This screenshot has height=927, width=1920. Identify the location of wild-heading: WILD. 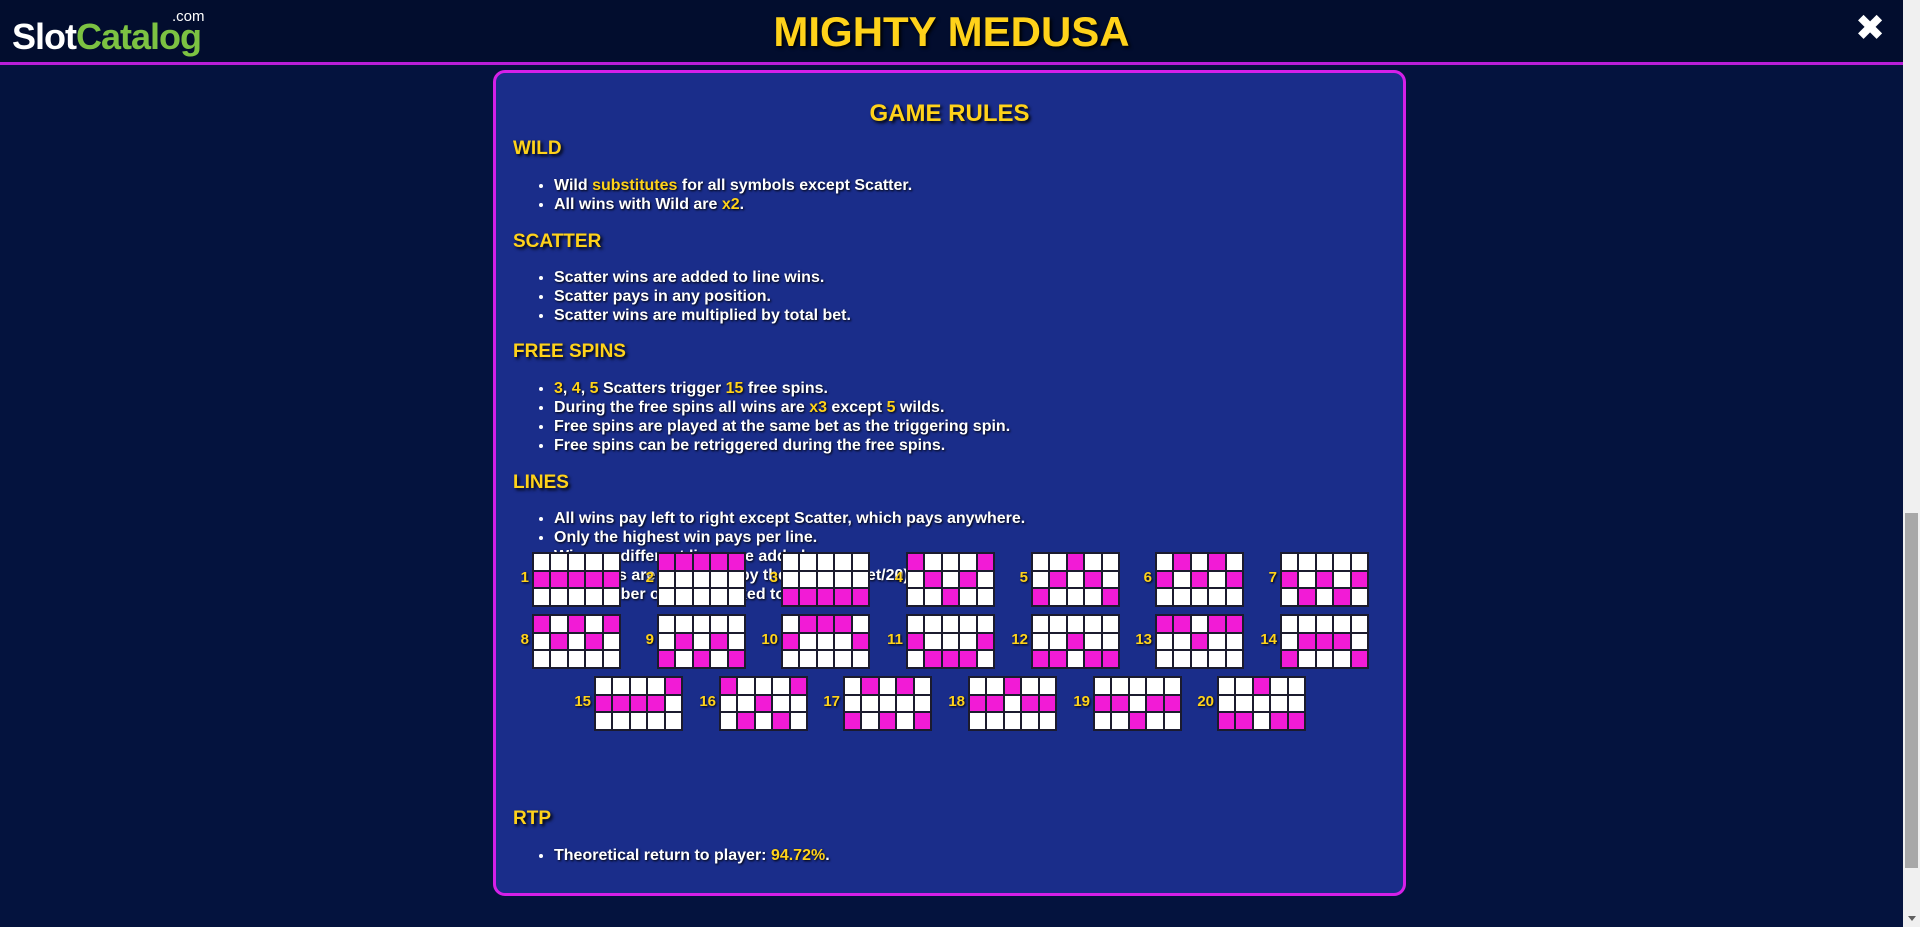
(537, 148).